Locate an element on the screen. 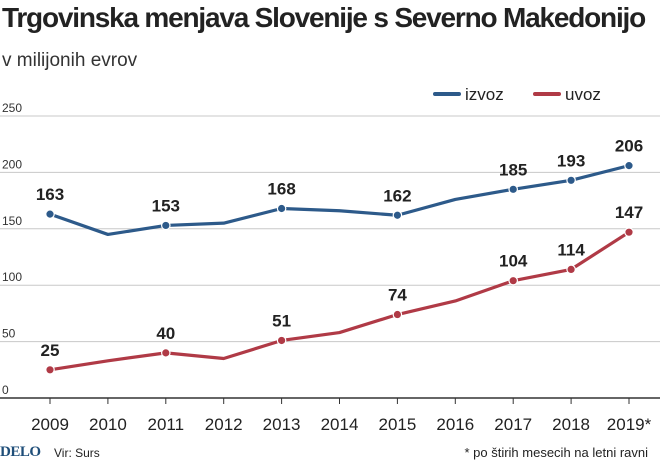 Image resolution: width=660 pixels, height=472 pixels. y-tick-label: 0 is located at coordinates (5, 390).